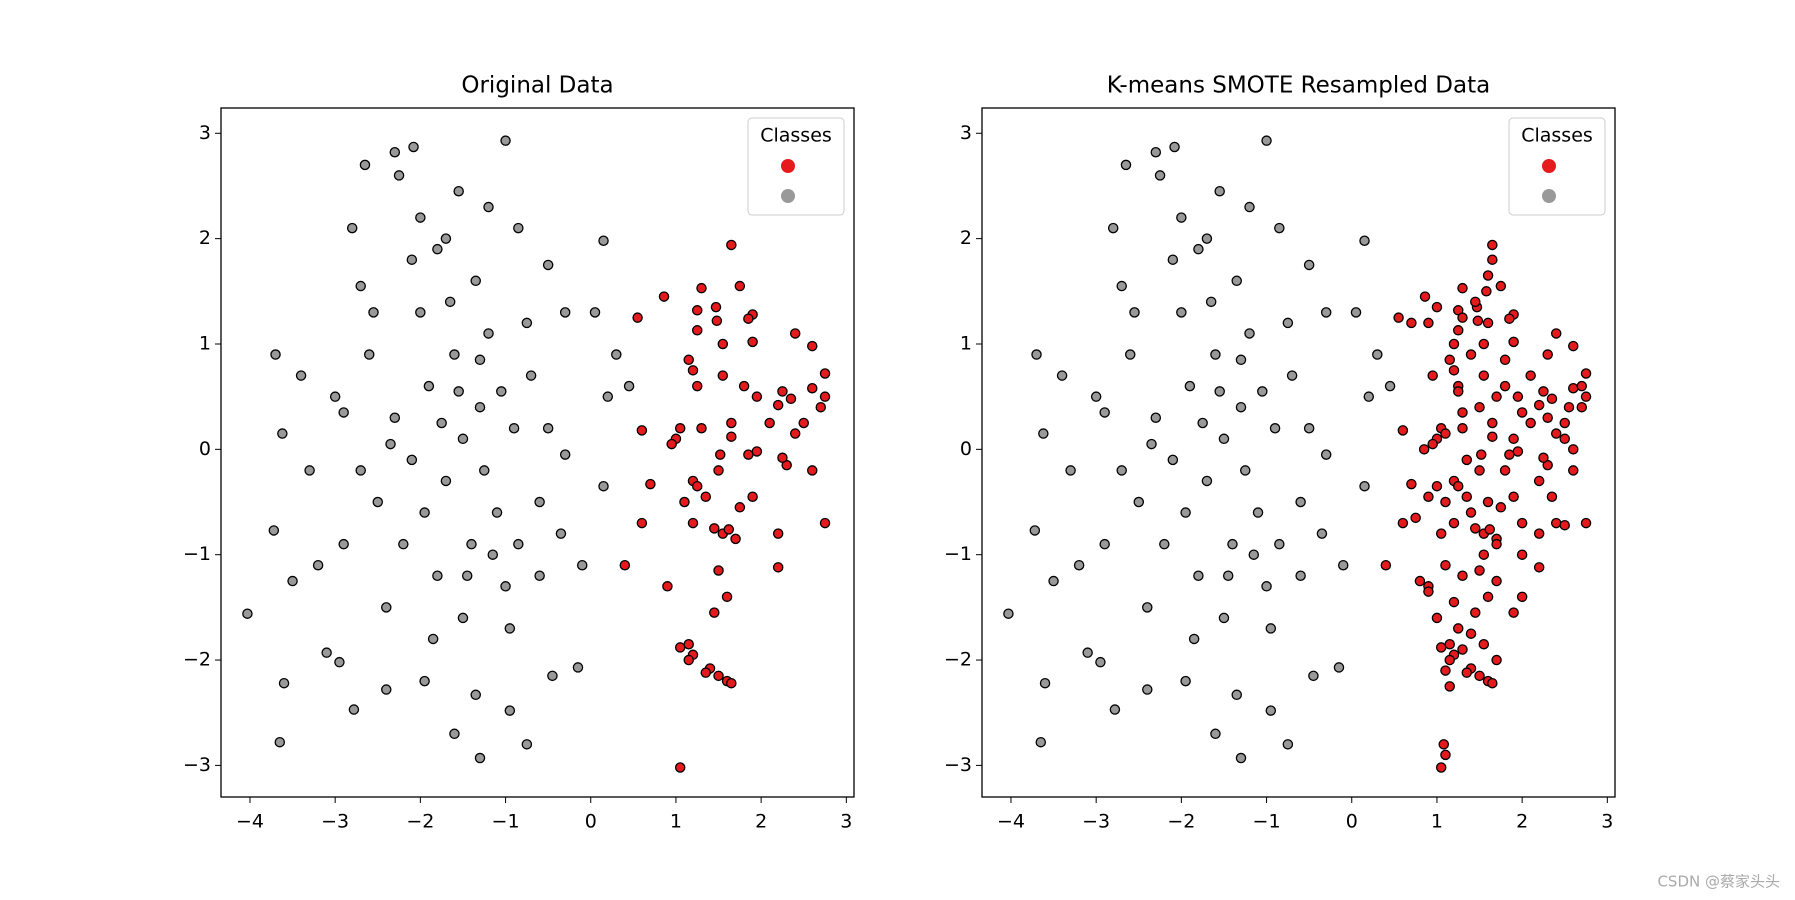 This screenshot has width=1795, height=900. Describe the element at coordinates (958, 765) in the screenshot. I see `y-tick-label: −3` at that location.